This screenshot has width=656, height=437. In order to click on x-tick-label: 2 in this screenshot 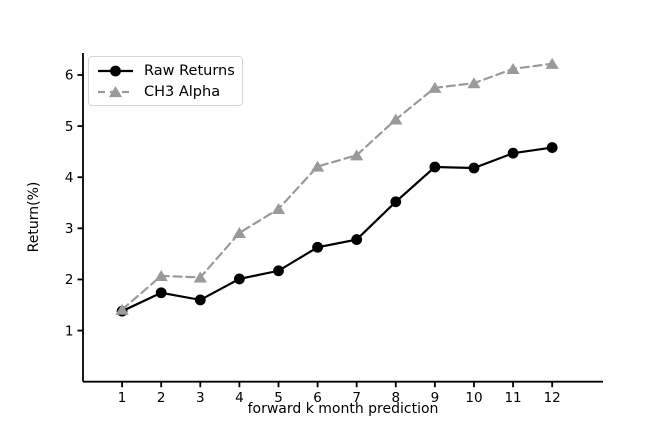, I will do `click(161, 398)`.